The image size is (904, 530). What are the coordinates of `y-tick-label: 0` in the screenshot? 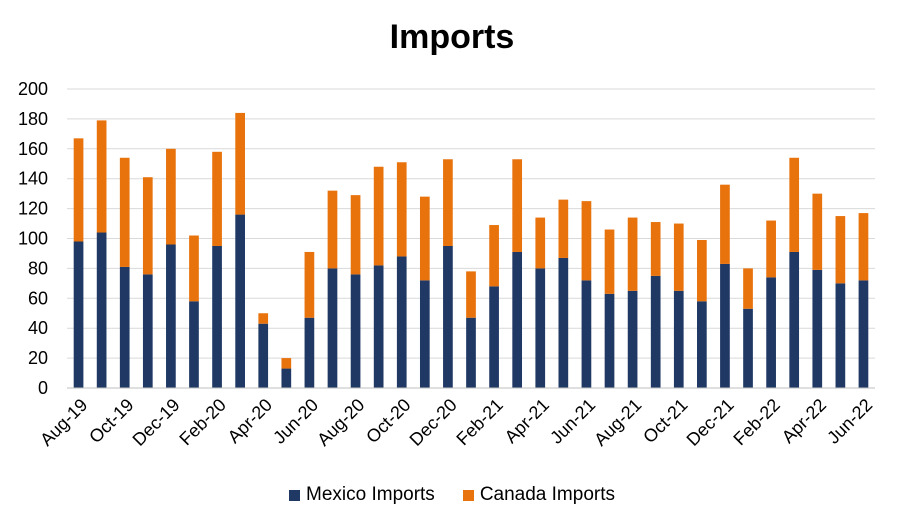 It's located at (43, 388).